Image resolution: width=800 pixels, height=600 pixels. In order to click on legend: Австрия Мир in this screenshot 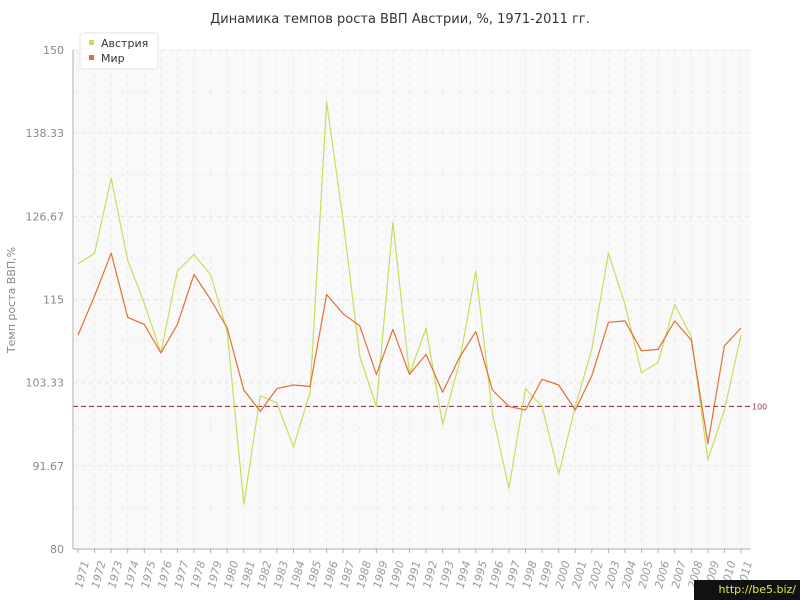, I will do `click(119, 51)`.